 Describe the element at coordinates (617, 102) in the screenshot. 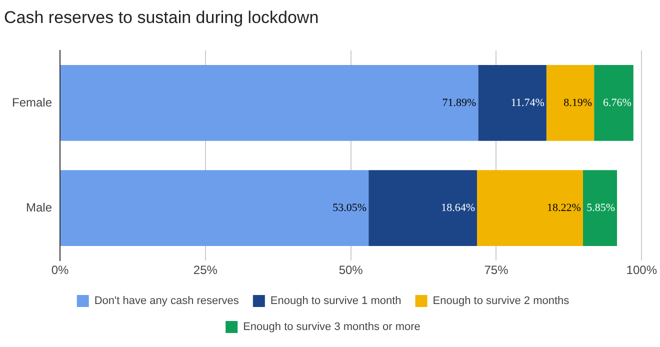

I see `data-label: 6.76%` at that location.